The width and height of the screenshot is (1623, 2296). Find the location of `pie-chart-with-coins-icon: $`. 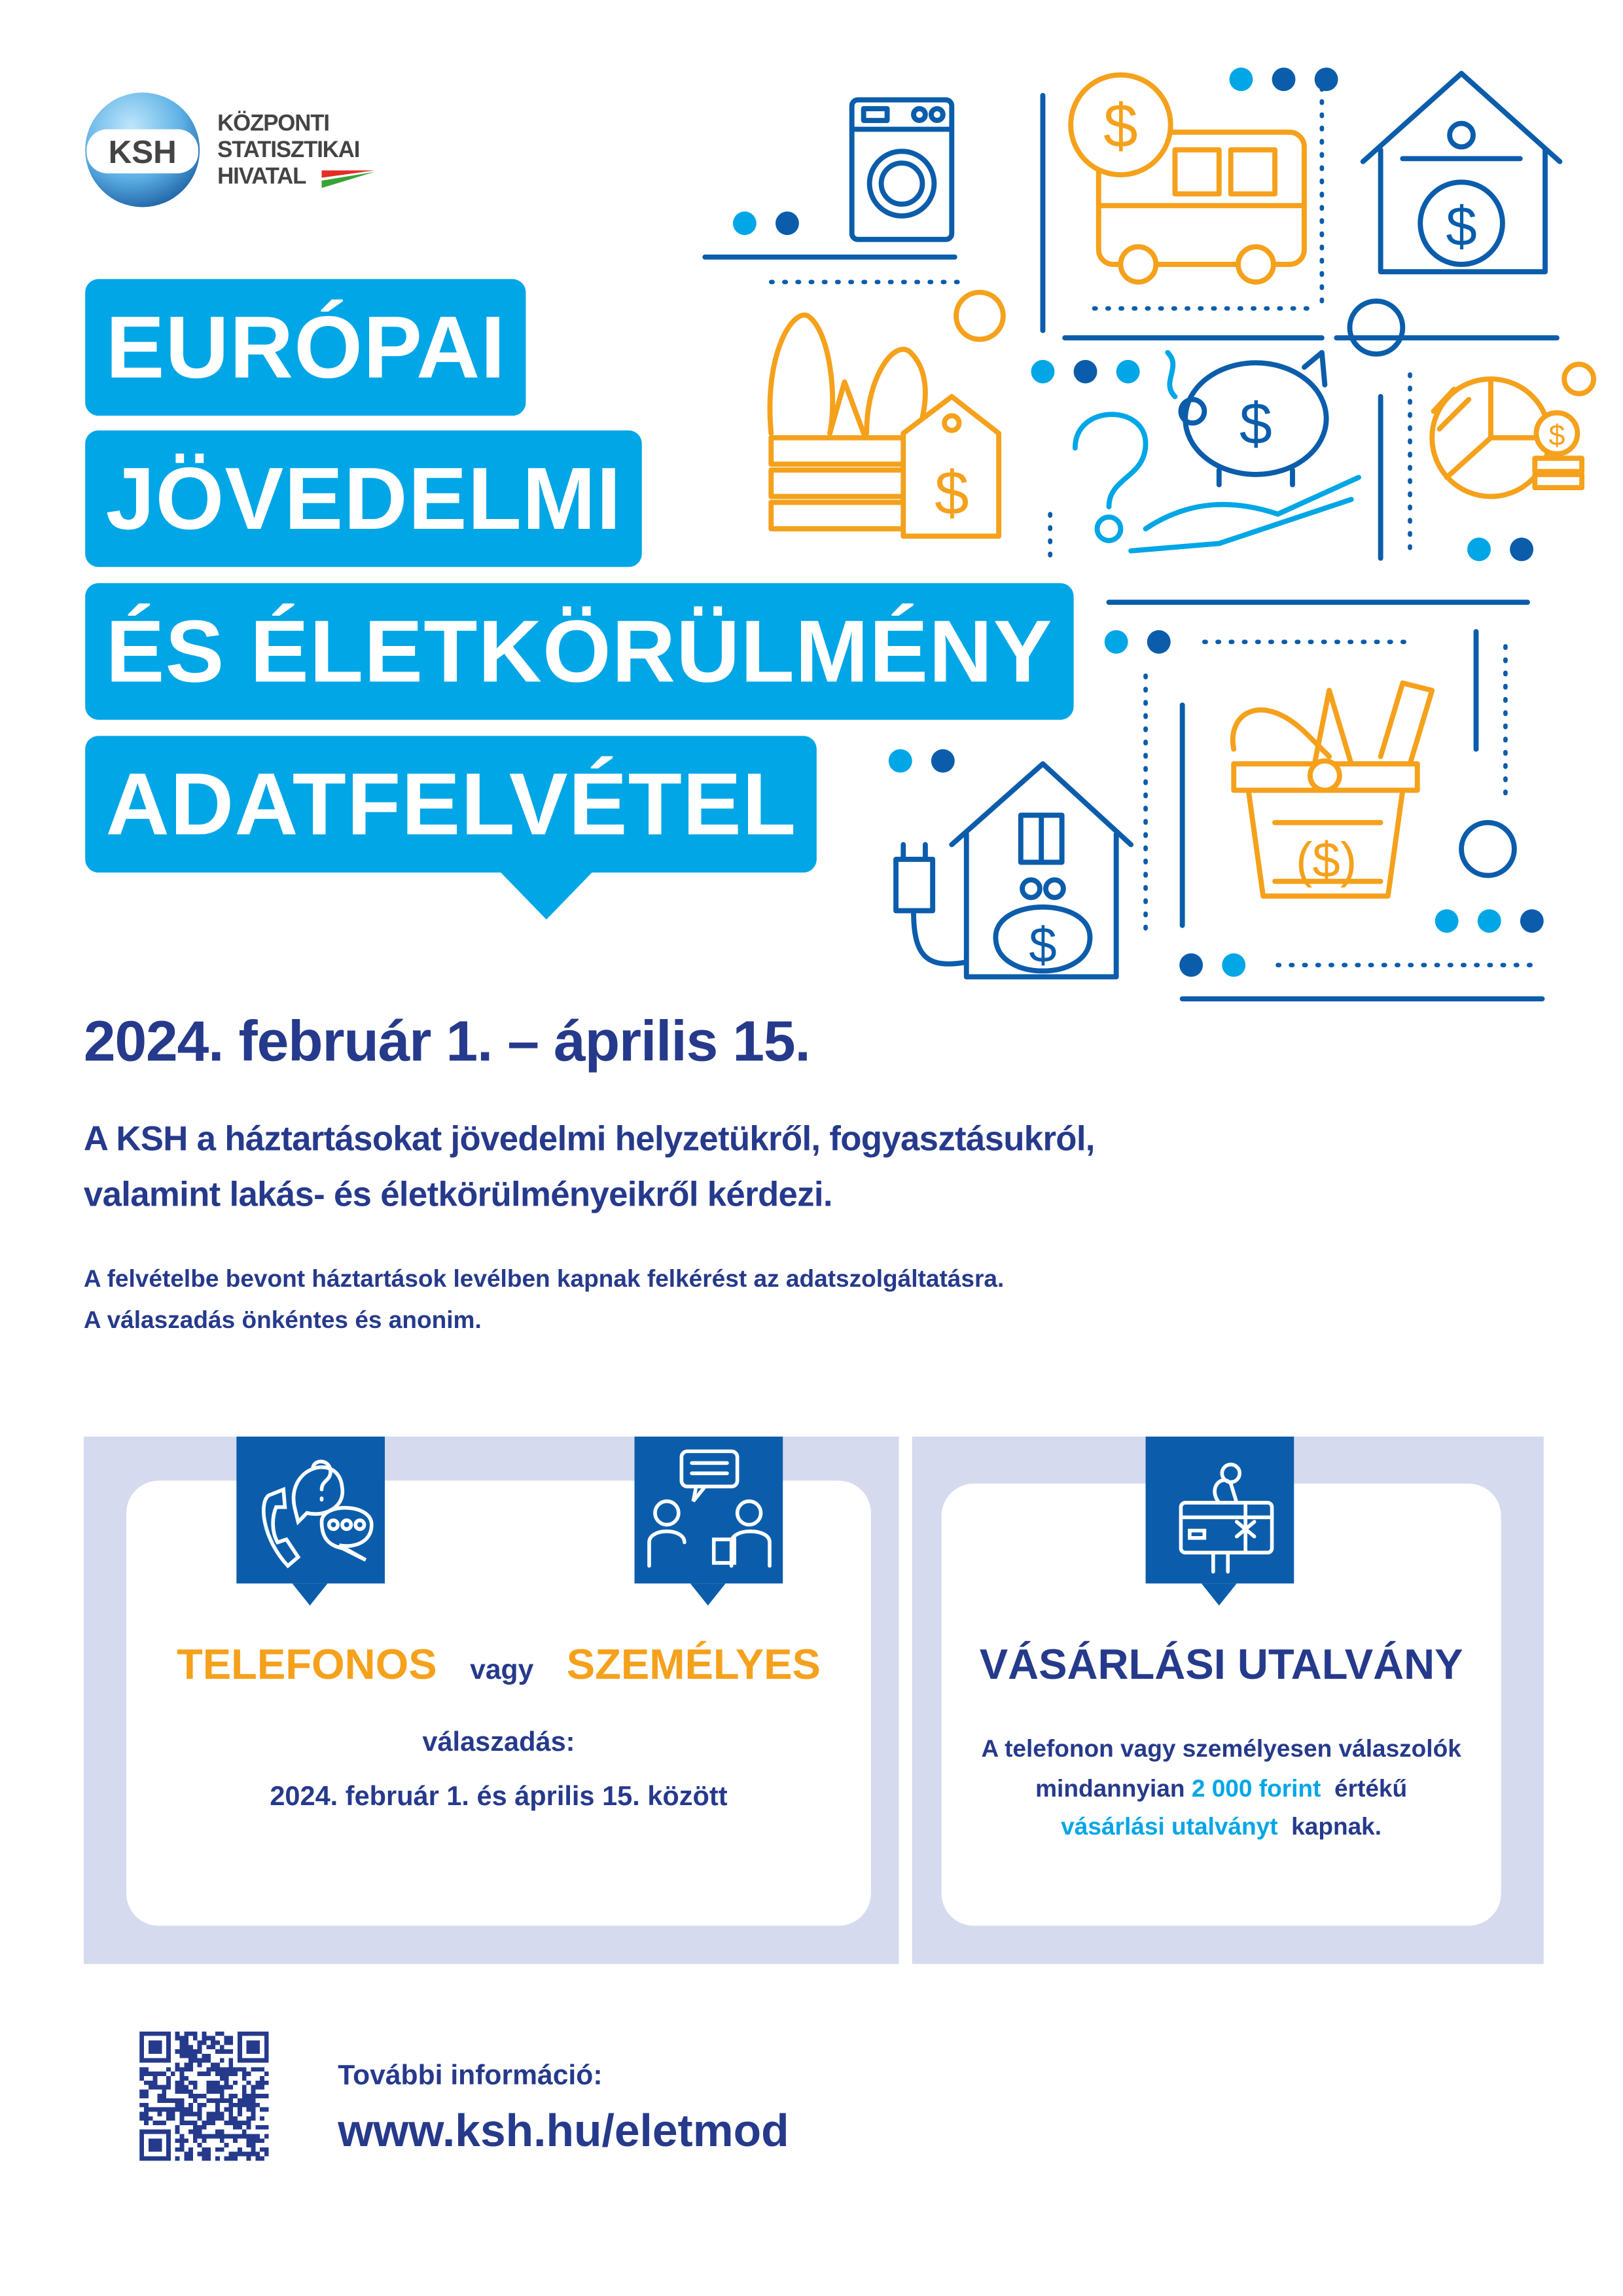

pie-chart-with-coins-icon: $ is located at coordinates (1507, 438).